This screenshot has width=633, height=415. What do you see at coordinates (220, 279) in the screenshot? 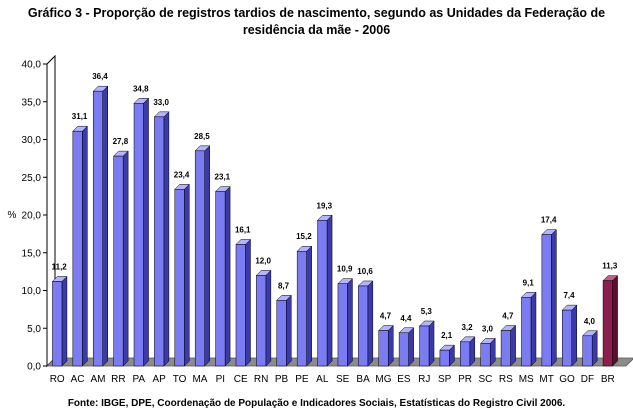
I see `bar-PI` at bounding box center [220, 279].